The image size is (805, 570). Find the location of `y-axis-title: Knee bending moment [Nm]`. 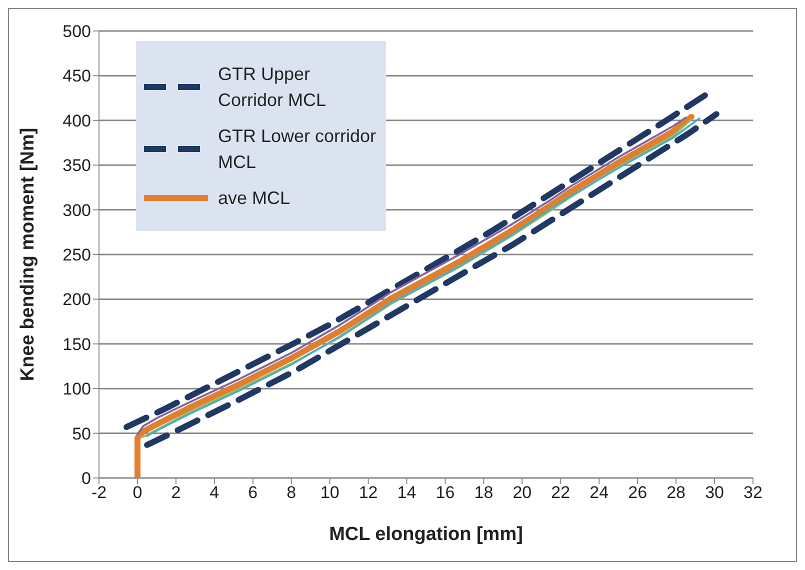

y-axis-title: Knee bending moment [Nm] is located at coordinates (28, 255).